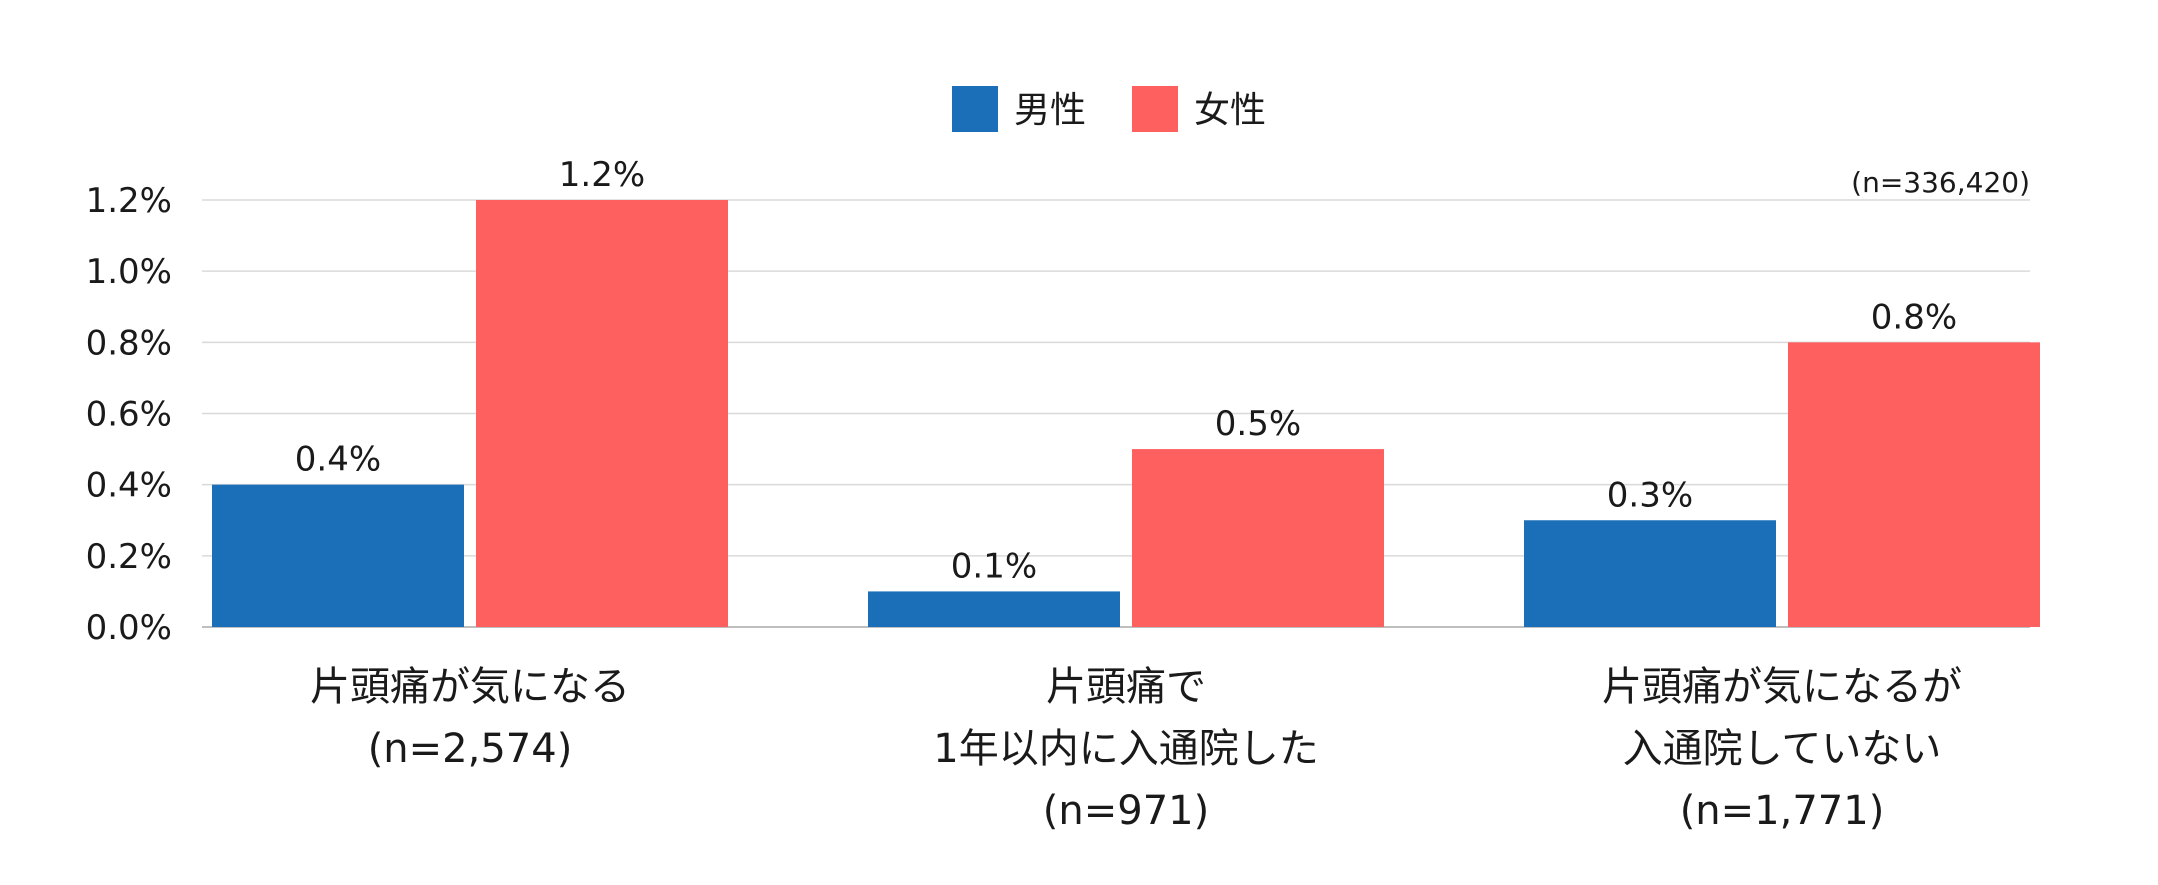 The height and width of the screenshot is (885, 2158). I want to click on category-label: 片頭痛が気になるが, so click(1782, 687).